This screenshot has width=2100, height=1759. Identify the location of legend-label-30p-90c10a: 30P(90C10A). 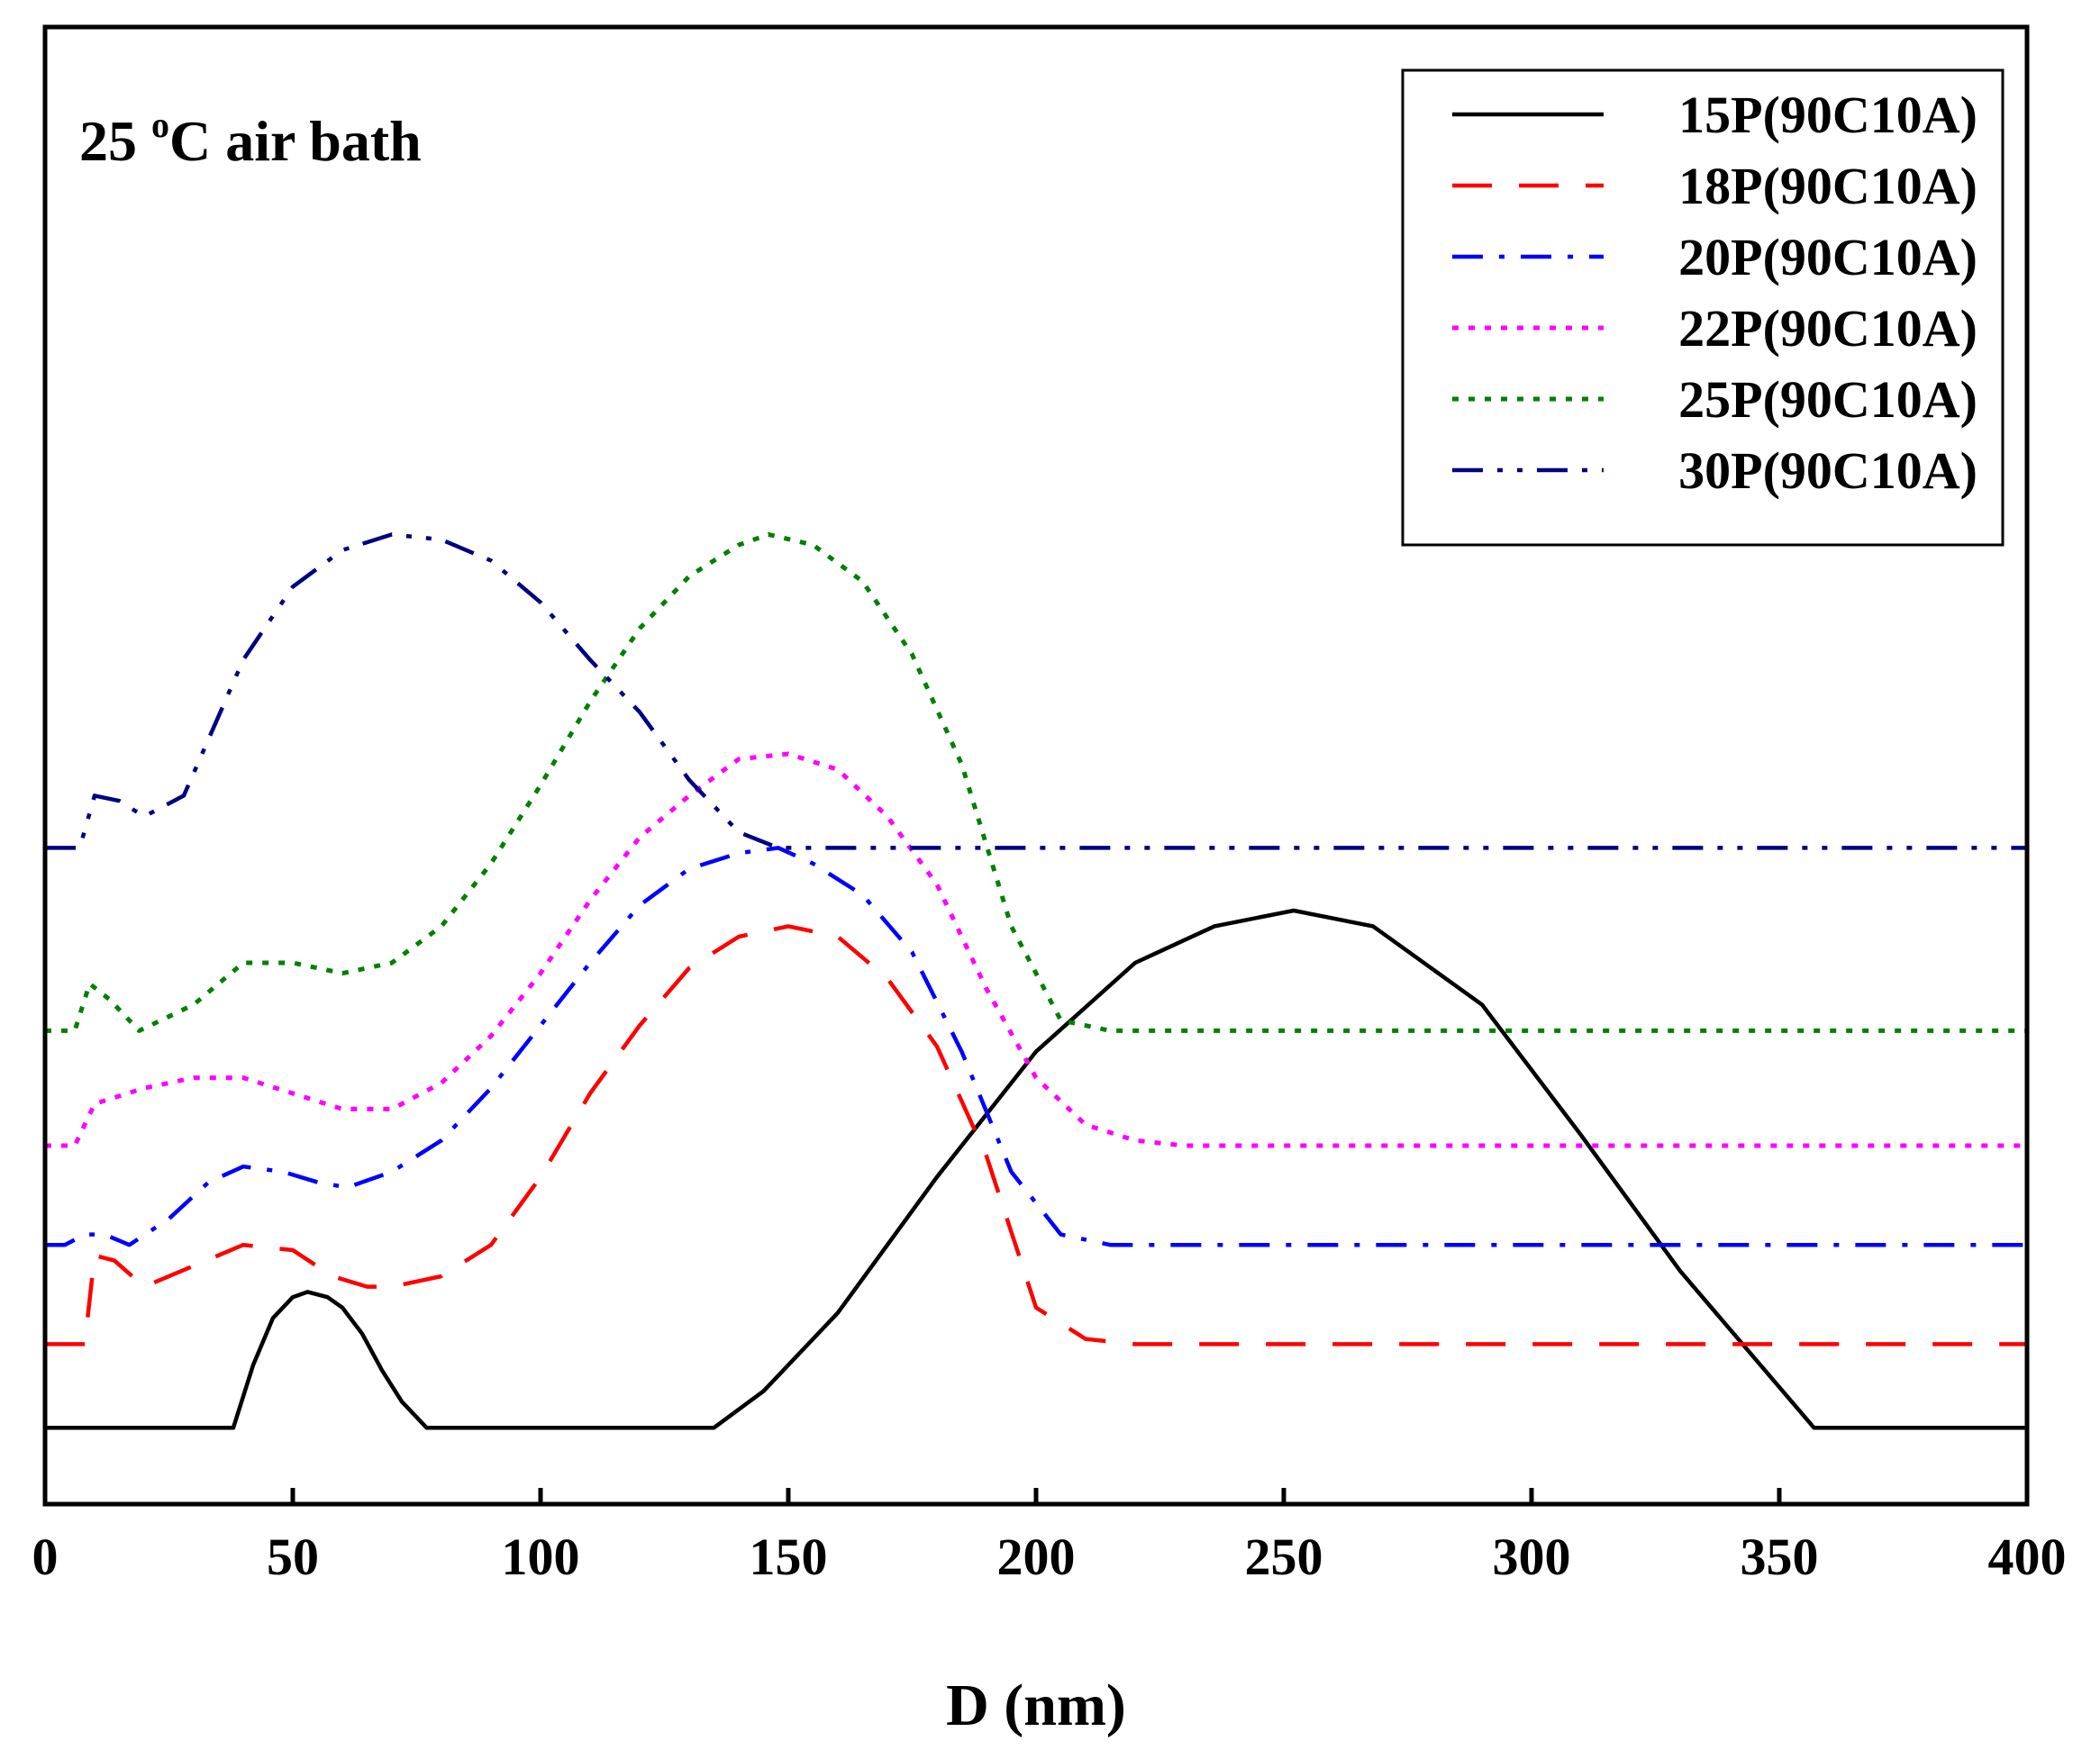
(1827, 470).